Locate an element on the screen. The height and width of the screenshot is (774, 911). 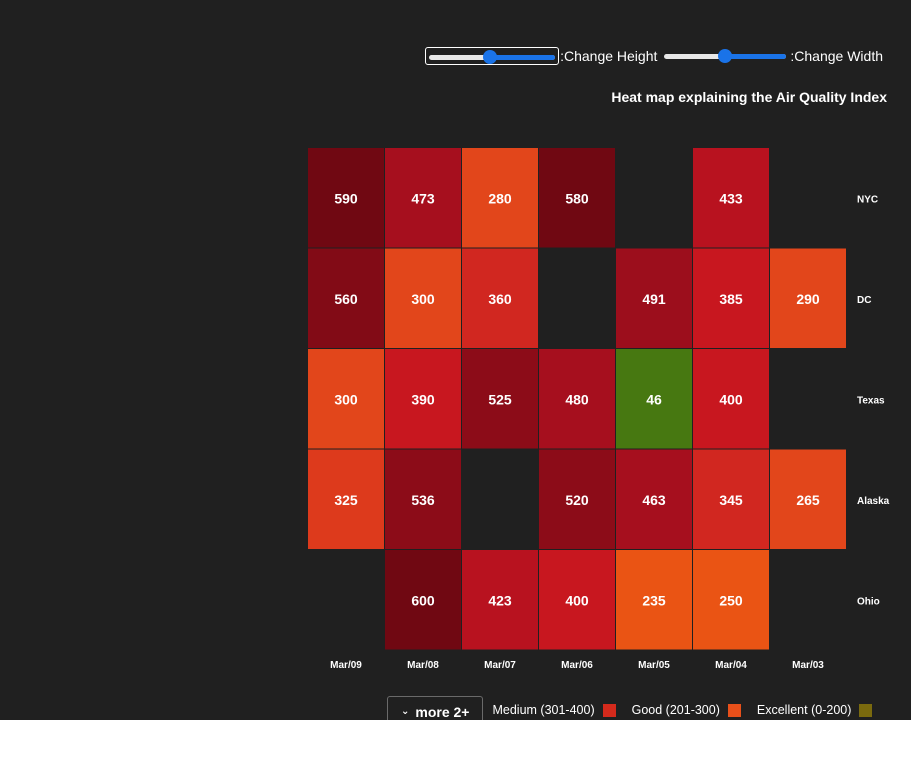
cell-value-label: 560 is located at coordinates (346, 299).